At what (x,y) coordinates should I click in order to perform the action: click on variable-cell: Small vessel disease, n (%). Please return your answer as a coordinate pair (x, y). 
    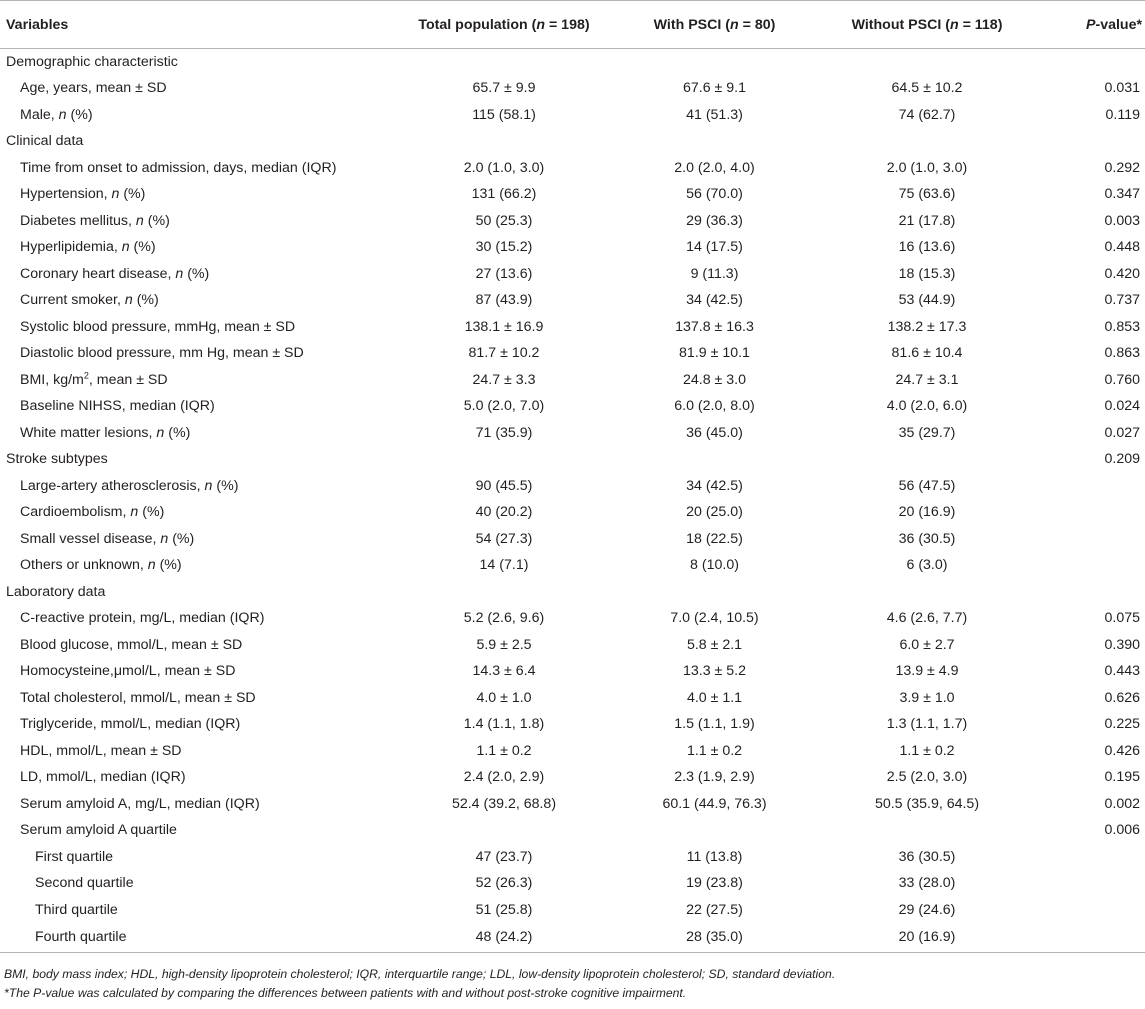
    Looking at the image, I should click on (193, 539).